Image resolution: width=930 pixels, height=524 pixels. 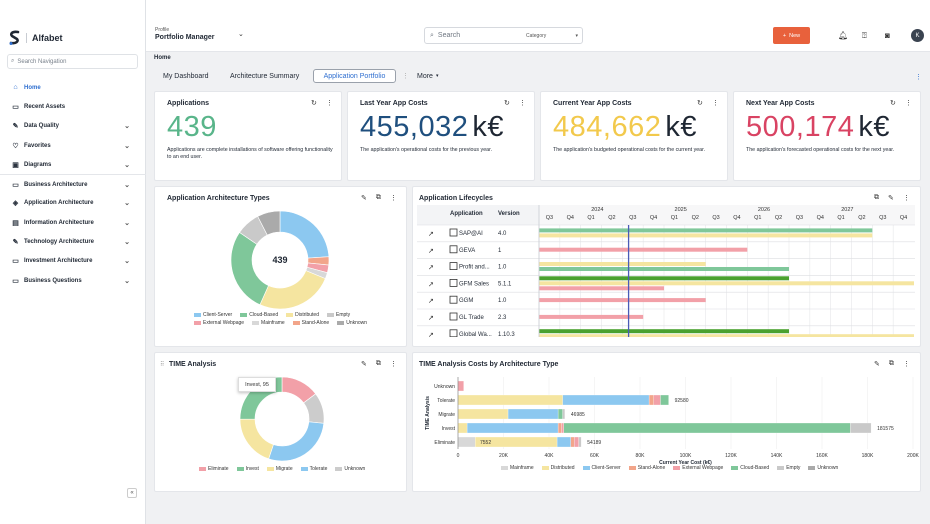 What do you see at coordinates (247, 469) in the screenshot?
I see `legend-item: Invest` at bounding box center [247, 469].